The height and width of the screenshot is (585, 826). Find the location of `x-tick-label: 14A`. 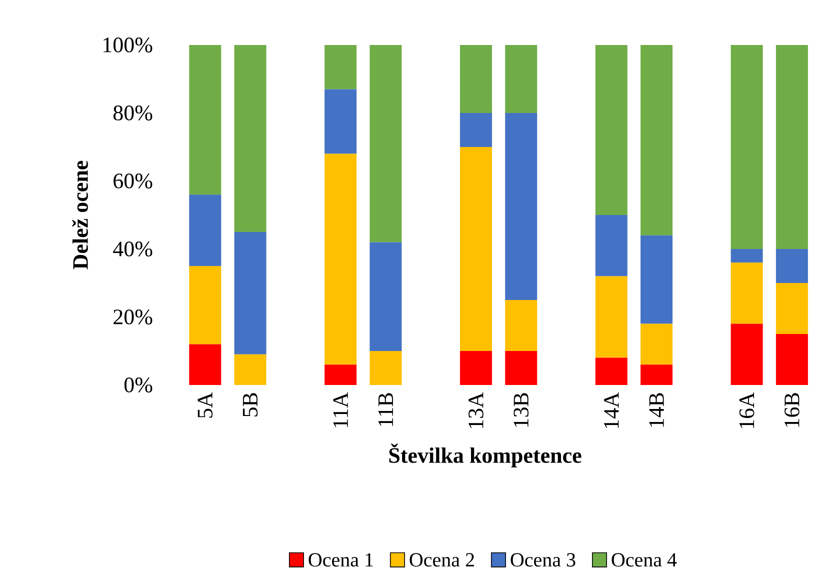

x-tick-label: 14A is located at coordinates (611, 410).